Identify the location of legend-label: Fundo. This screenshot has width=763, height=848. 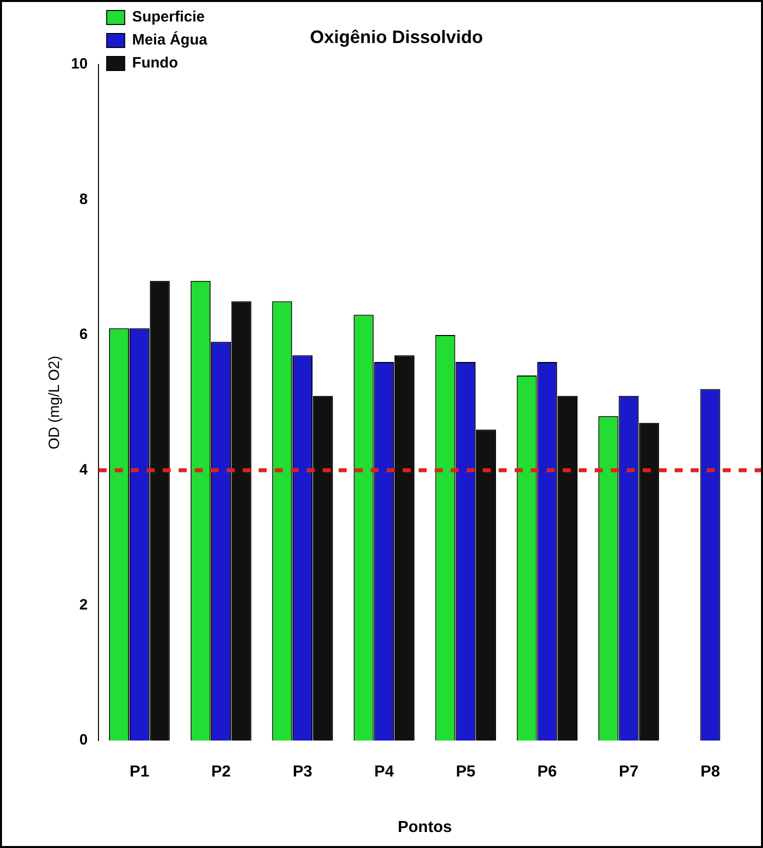
(155, 63).